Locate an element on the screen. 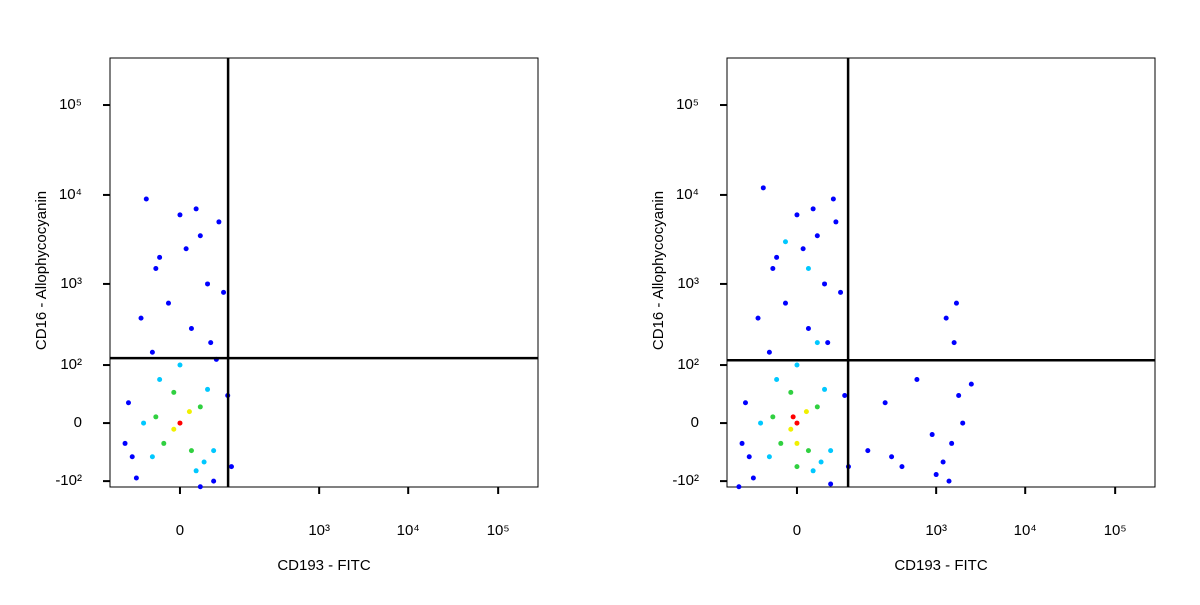  x-axis-label: CD193 - FITC is located at coordinates (941, 565).